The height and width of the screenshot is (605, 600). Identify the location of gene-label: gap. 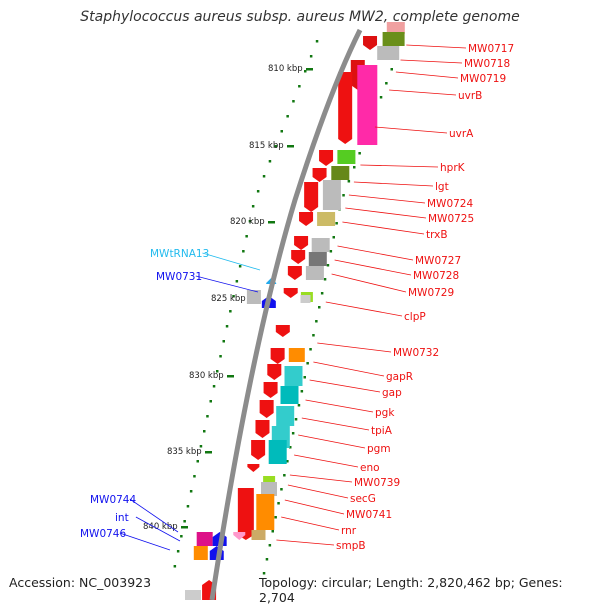
(392, 393).